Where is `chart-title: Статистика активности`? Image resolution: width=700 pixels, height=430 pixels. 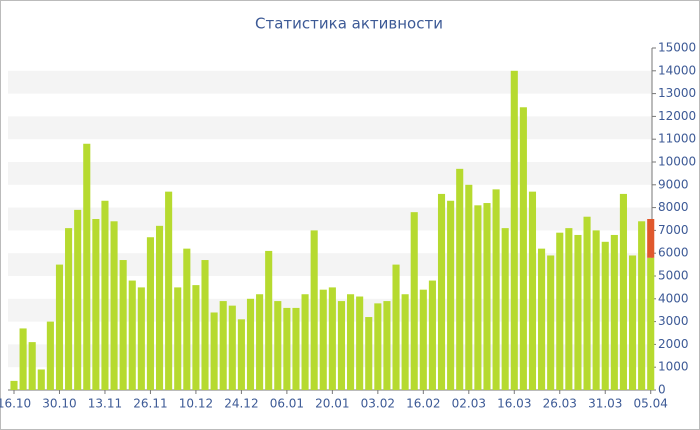 chart-title: Статистика активности is located at coordinates (349, 24).